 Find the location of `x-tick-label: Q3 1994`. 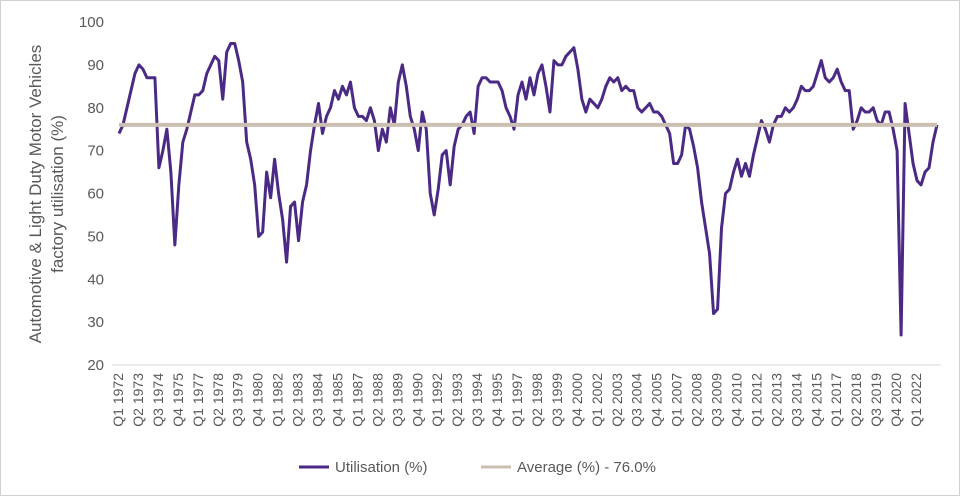

x-tick-label: Q3 1994 is located at coordinates (477, 400).